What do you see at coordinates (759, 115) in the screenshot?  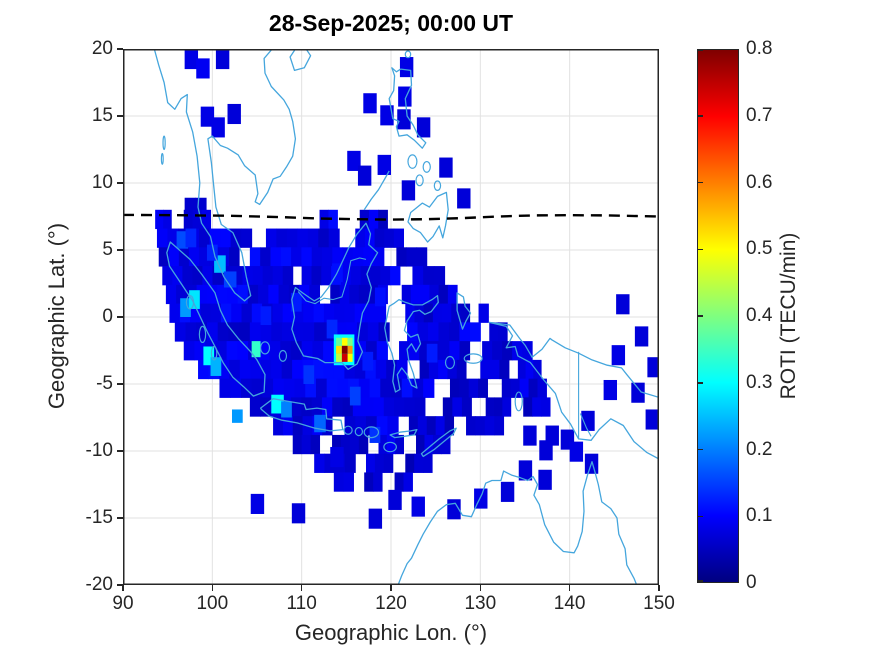 I see `colorbar-tick-label: 0.7` at bounding box center [759, 115].